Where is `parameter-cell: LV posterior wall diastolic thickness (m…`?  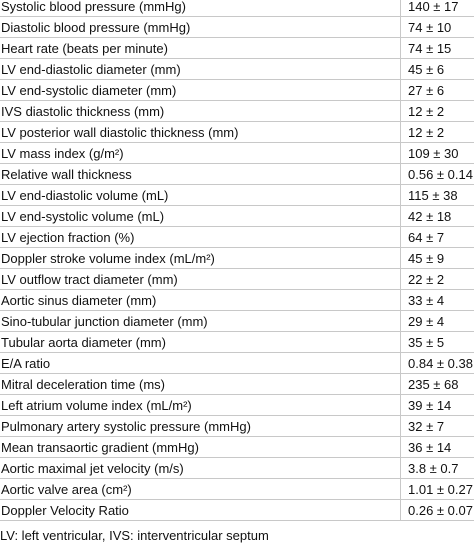
parameter-cell: LV posterior wall diastolic thickness (m… is located at coordinates (200, 132).